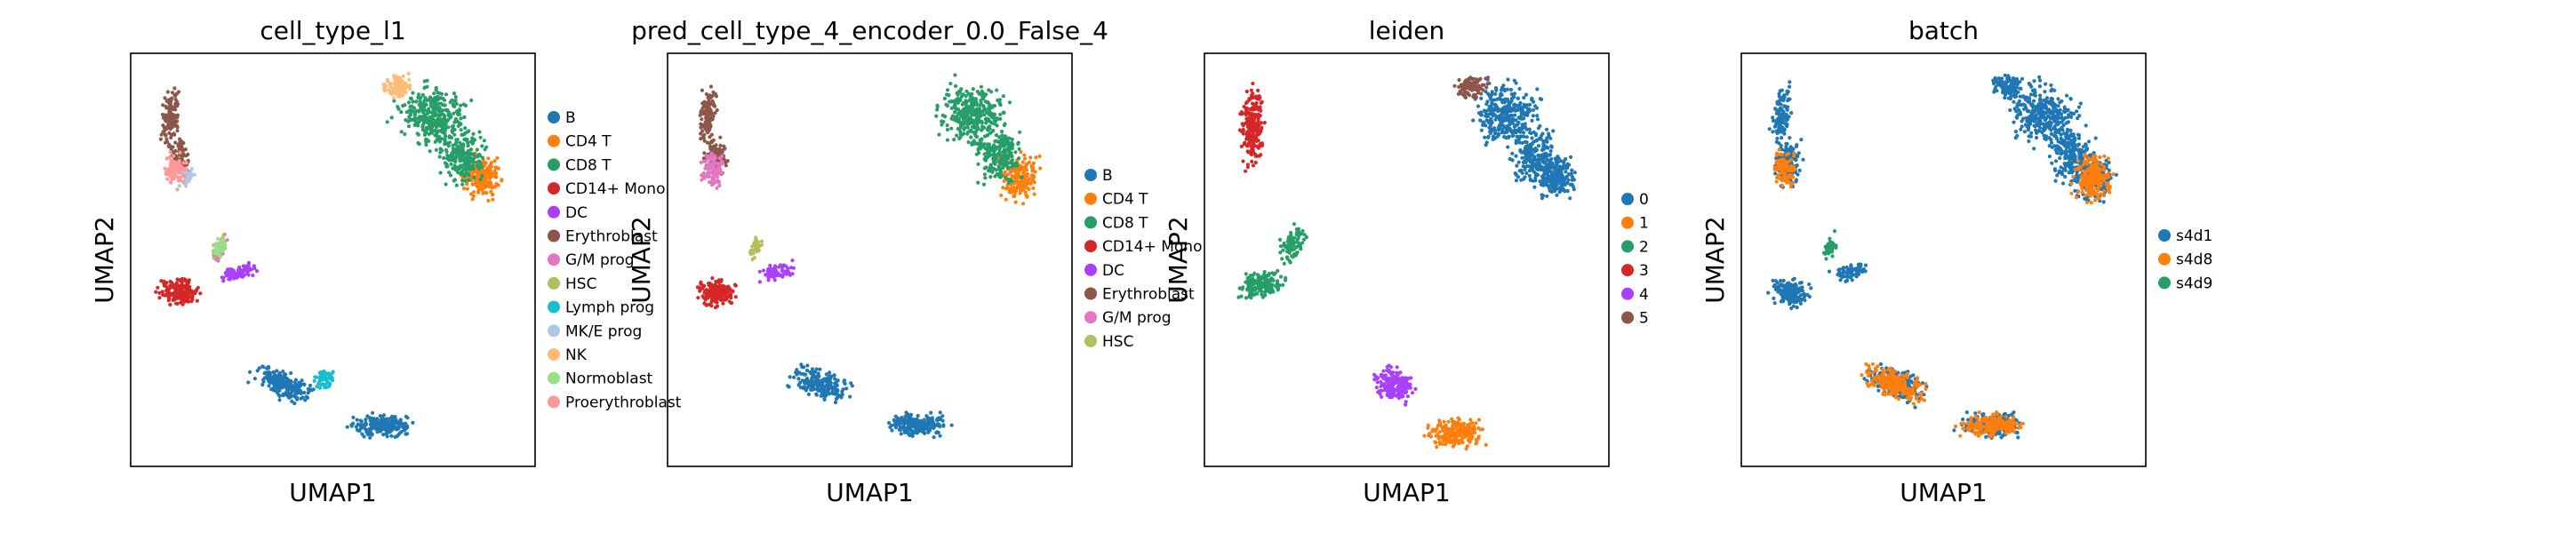 This screenshot has width=2576, height=533. I want to click on legend-marker, so click(554, 402).